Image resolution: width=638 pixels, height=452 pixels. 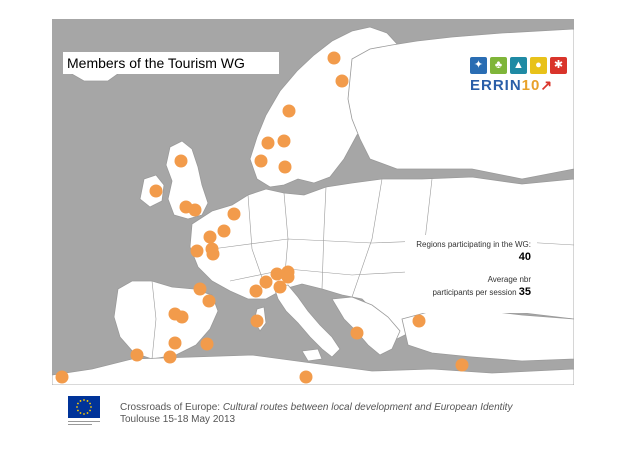 I want to click on avg-label-1: Average nbr, so click(x=509, y=279).